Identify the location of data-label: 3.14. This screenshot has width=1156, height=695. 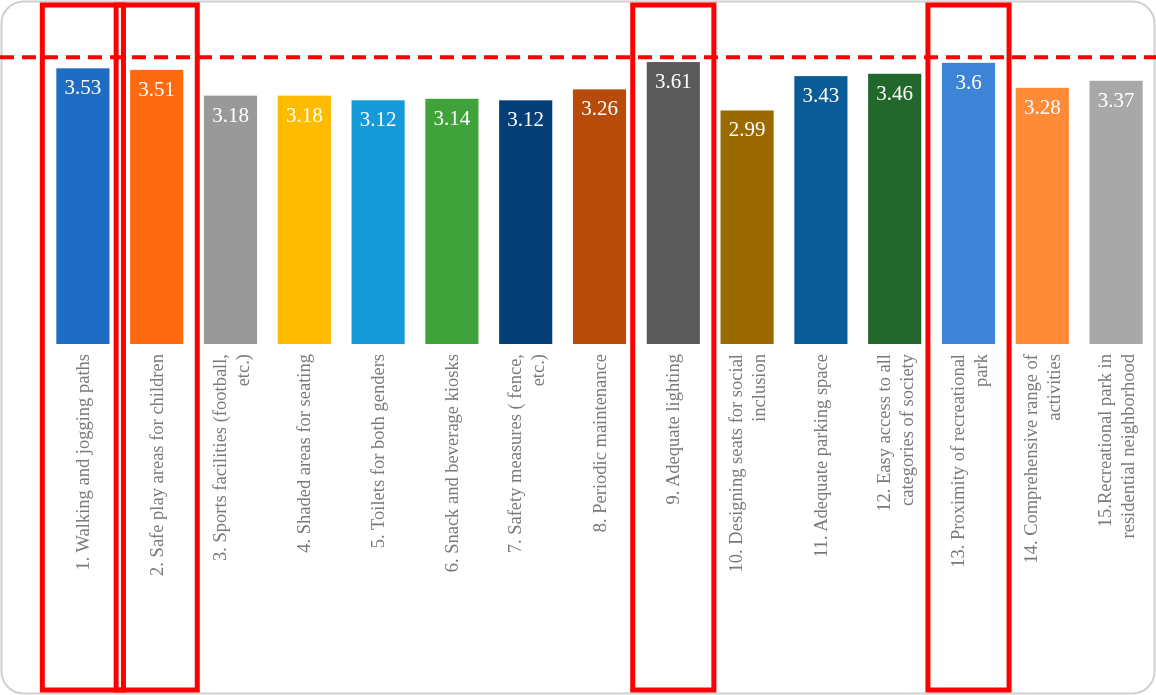
(452, 117).